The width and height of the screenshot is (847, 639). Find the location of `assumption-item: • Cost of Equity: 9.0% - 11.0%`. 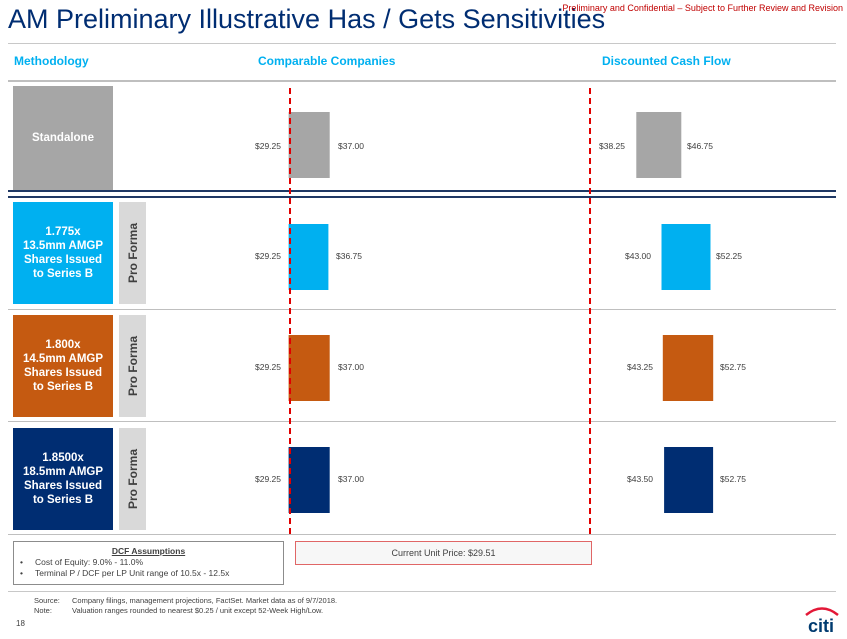

assumption-item: • Cost of Equity: 9.0% - 11.0% is located at coordinates (151, 562).